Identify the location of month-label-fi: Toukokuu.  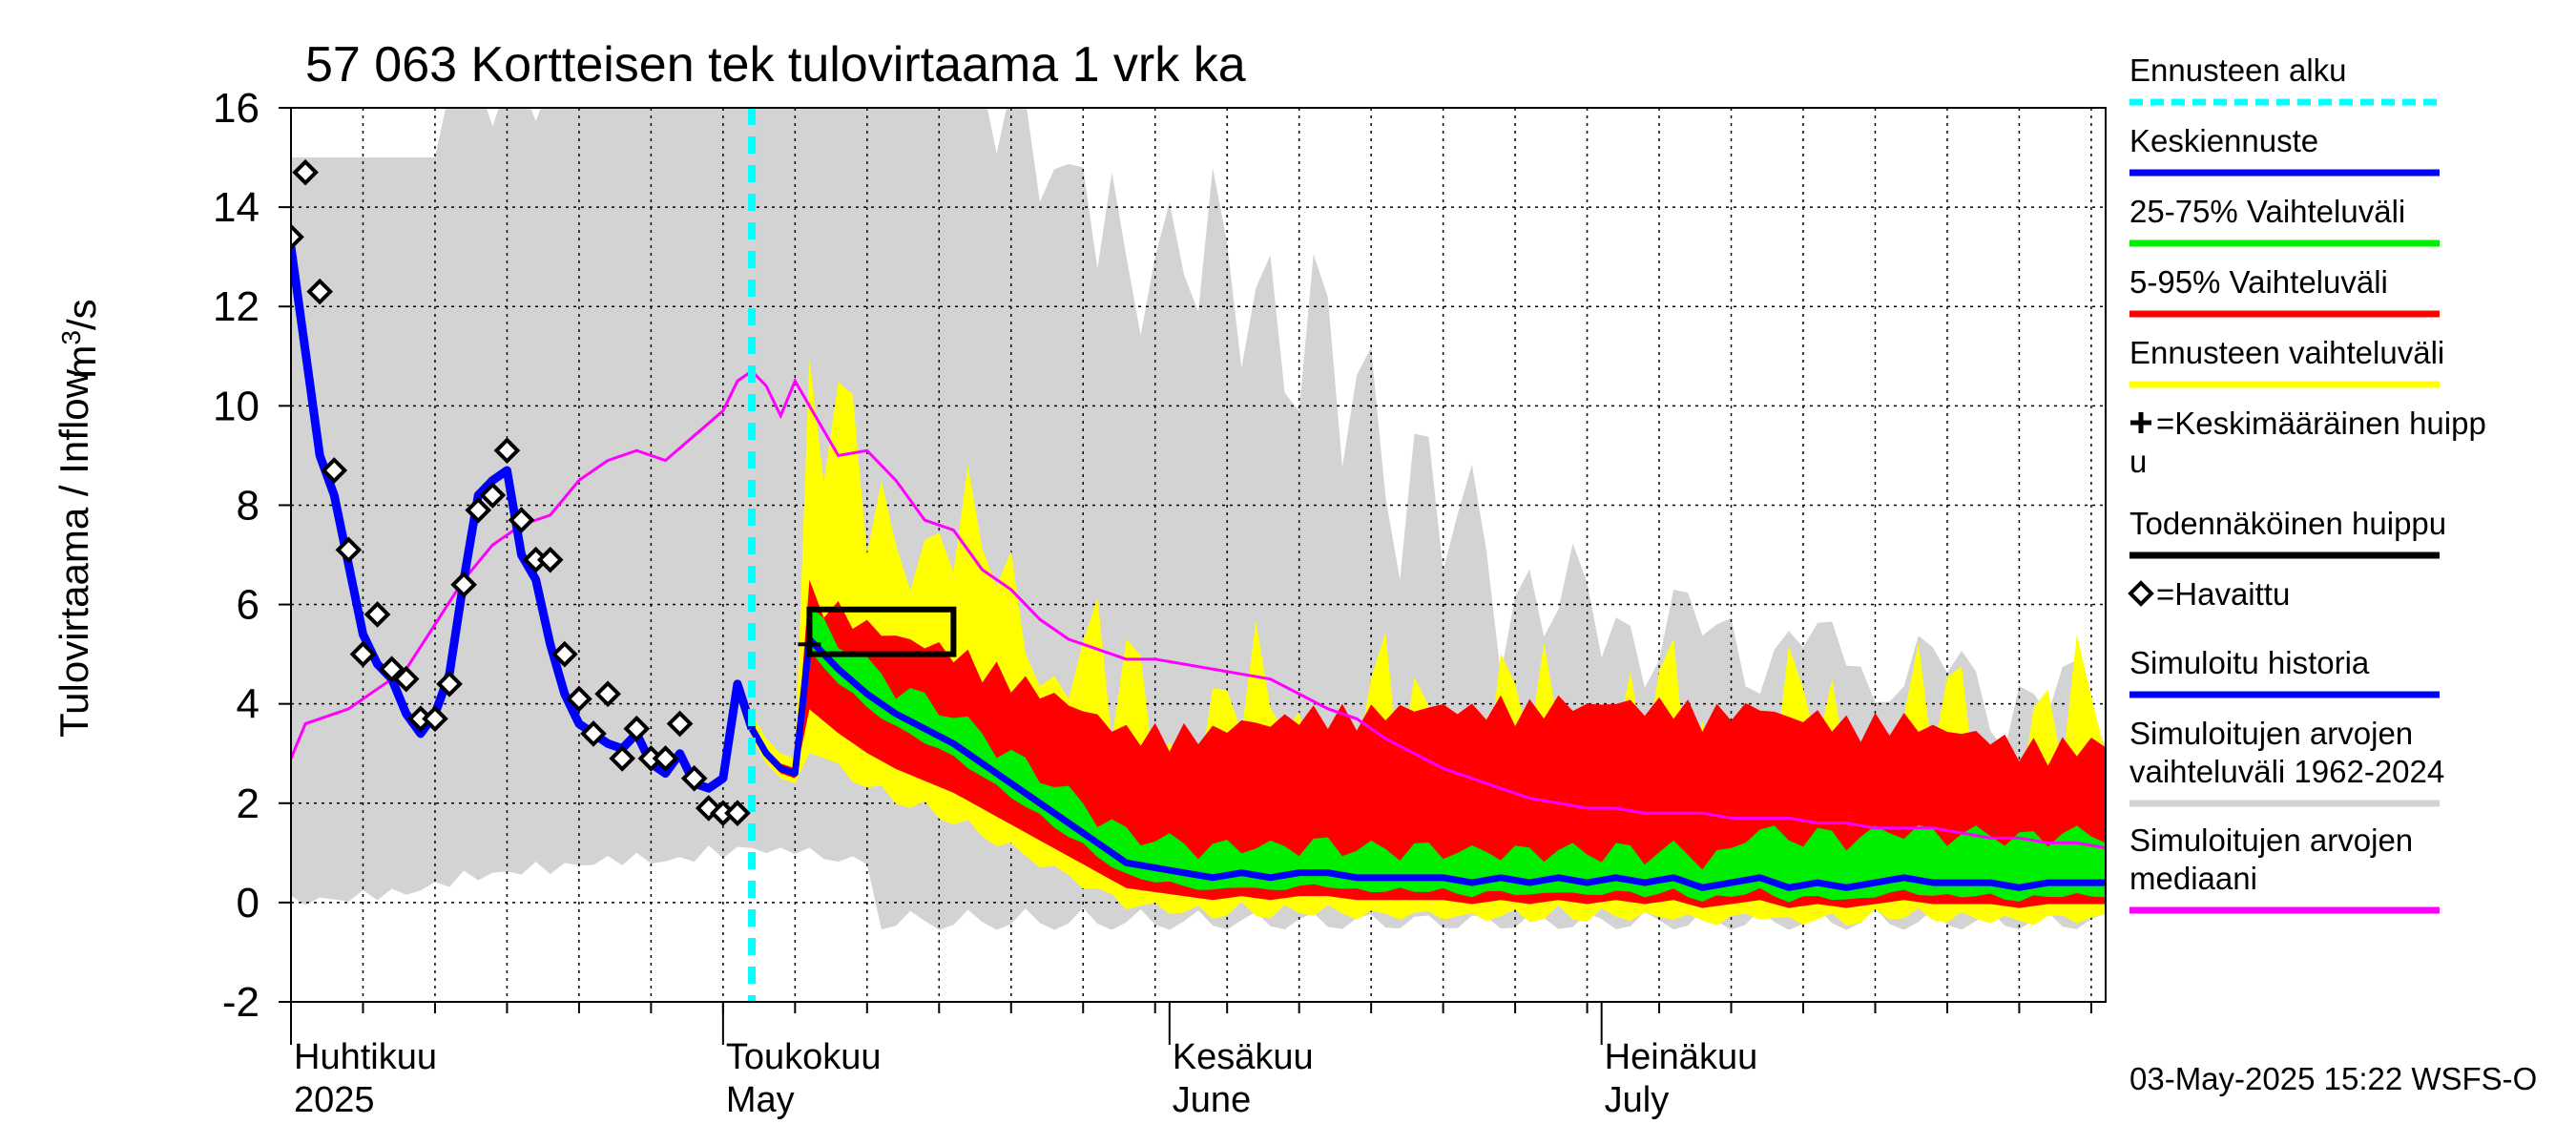
(804, 1057).